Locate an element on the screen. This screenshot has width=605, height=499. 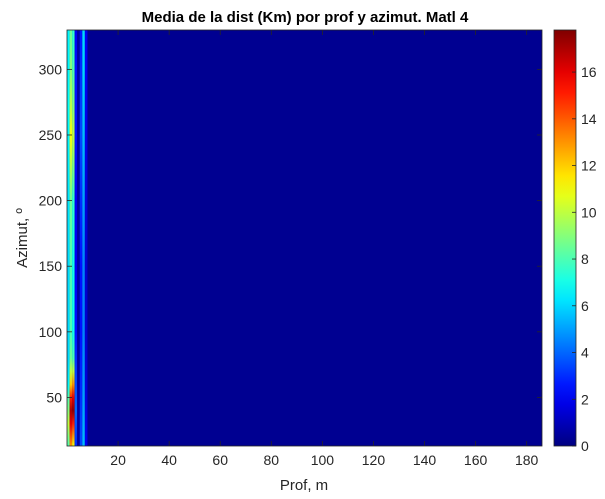
colorbar-axis: 0 2 4 6 8 10 12 14 16 is located at coordinates (584, 259).